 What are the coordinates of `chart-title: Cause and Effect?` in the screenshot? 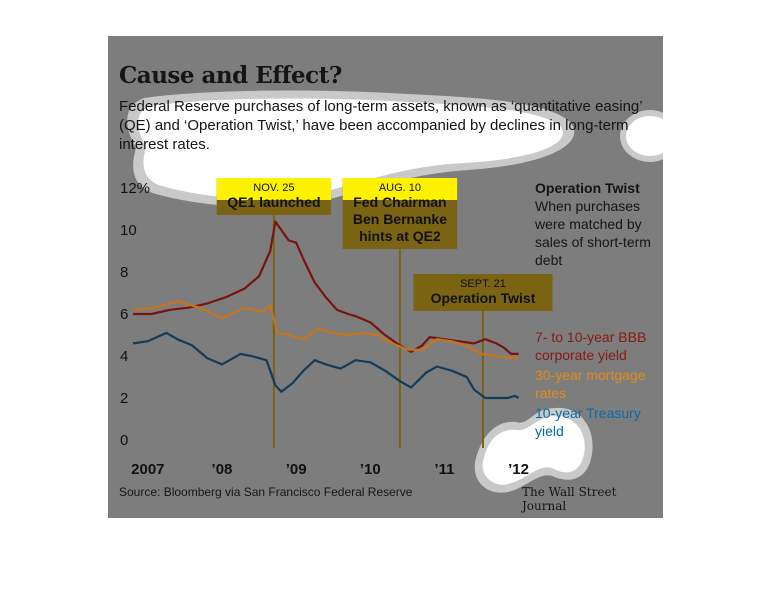 It's located at (230, 75).